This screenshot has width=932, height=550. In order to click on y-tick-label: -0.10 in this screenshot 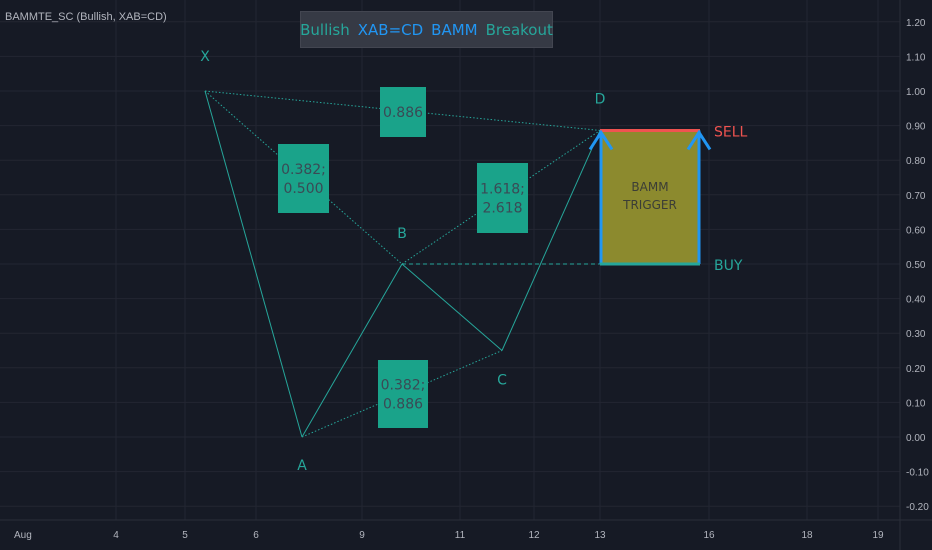, I will do `click(917, 473)`.